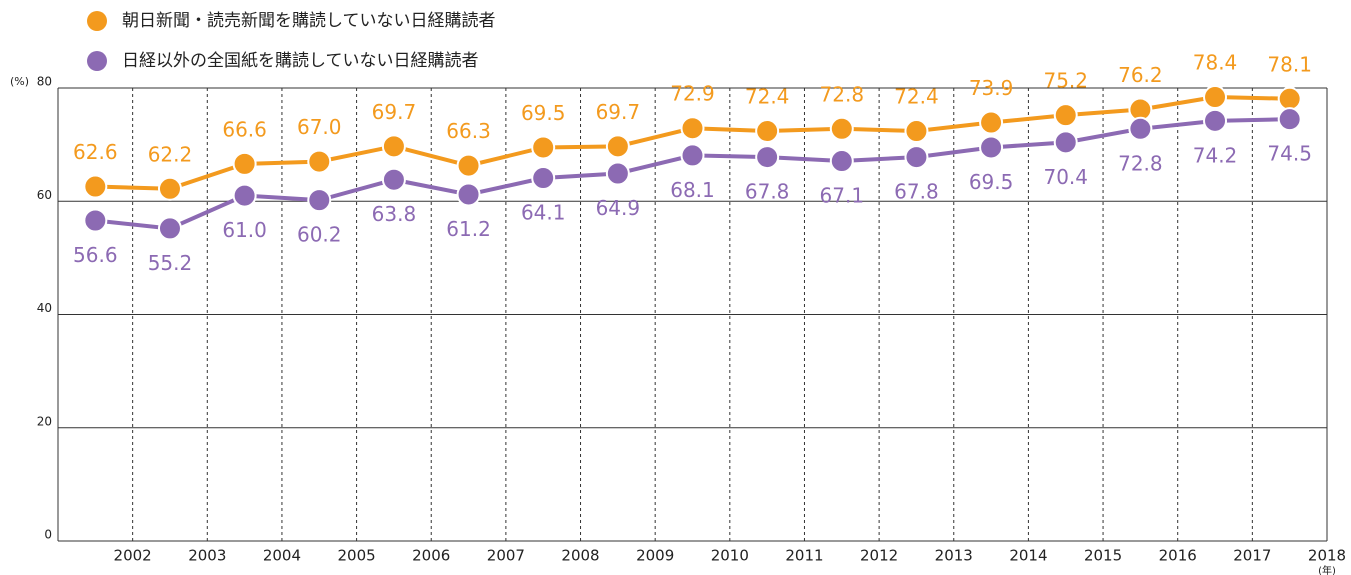 The height and width of the screenshot is (575, 1351). Describe the element at coordinates (506, 556) in the screenshot. I see `x-tick-label: 2007` at that location.